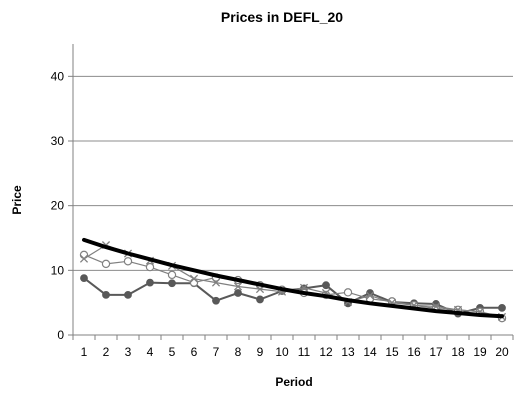  I want to click on y-tick-label: 20, so click(58, 206).